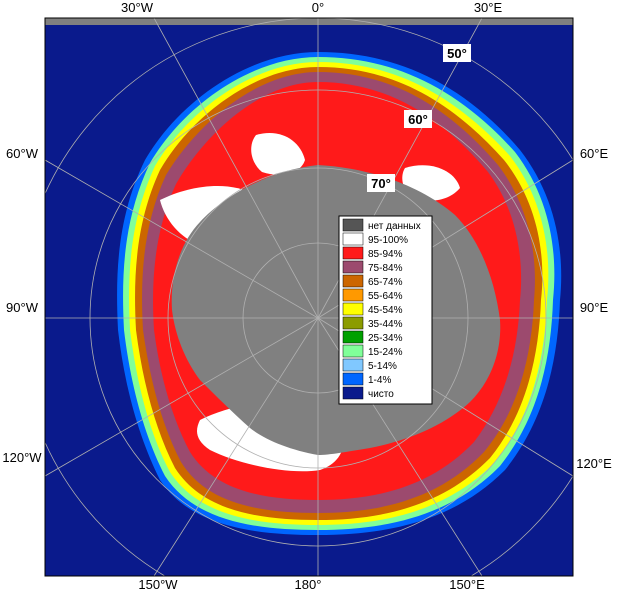 This screenshot has height=594, width=617. What do you see at coordinates (488, 7) in the screenshot?
I see `lon-label-30e: 30°E` at bounding box center [488, 7].